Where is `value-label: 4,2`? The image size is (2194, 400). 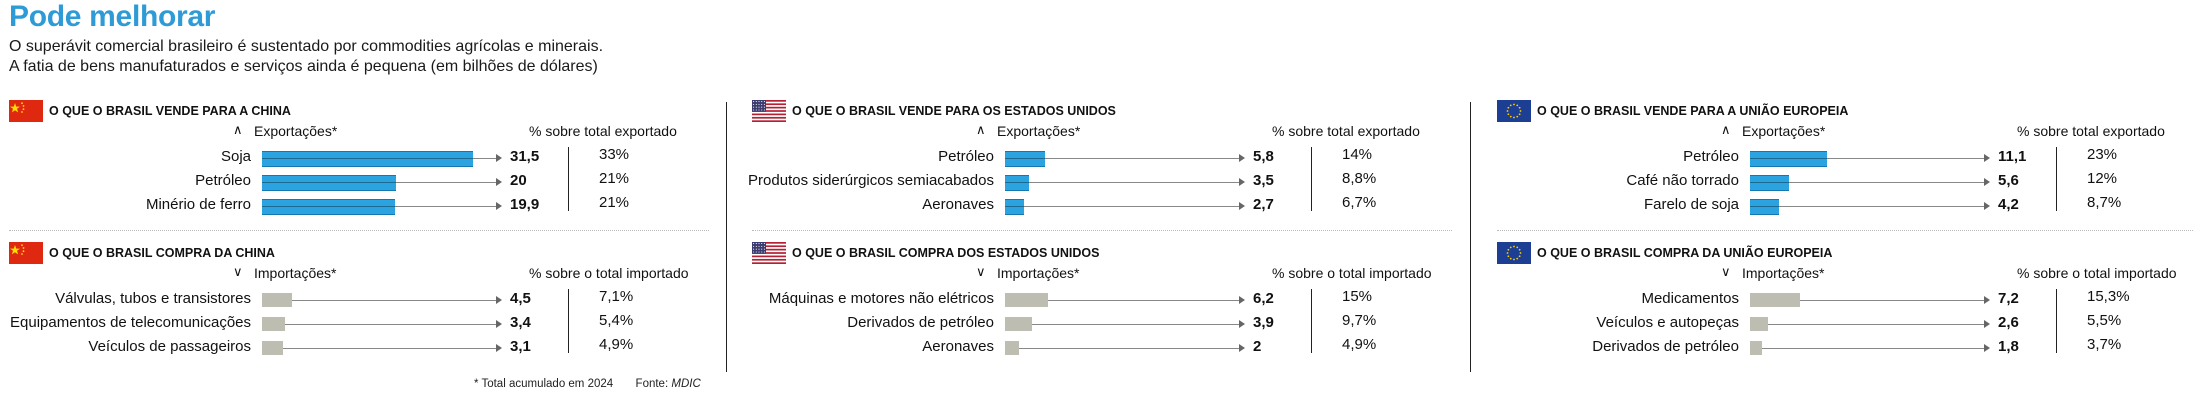 value-label: 4,2 is located at coordinates (2008, 204).